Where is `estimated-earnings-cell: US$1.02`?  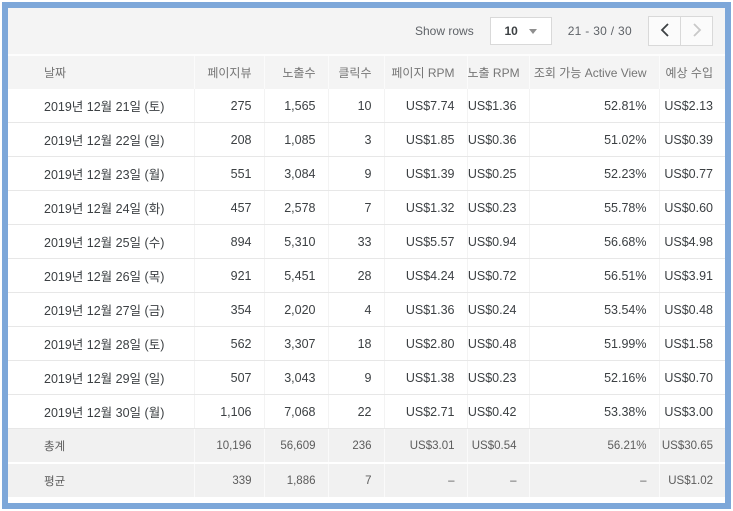
estimated-earnings-cell: US$1.02 is located at coordinates (691, 480).